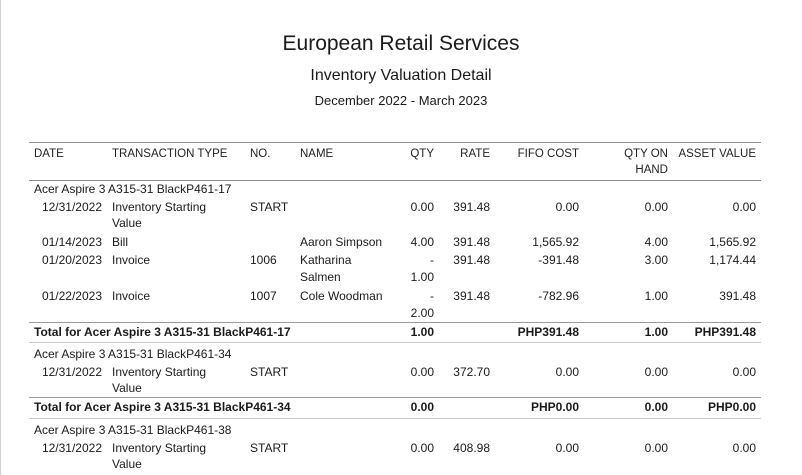 The width and height of the screenshot is (802, 475). Describe the element at coordinates (656, 260) in the screenshot. I see `row-qty-on-hand: 3.00` at that location.